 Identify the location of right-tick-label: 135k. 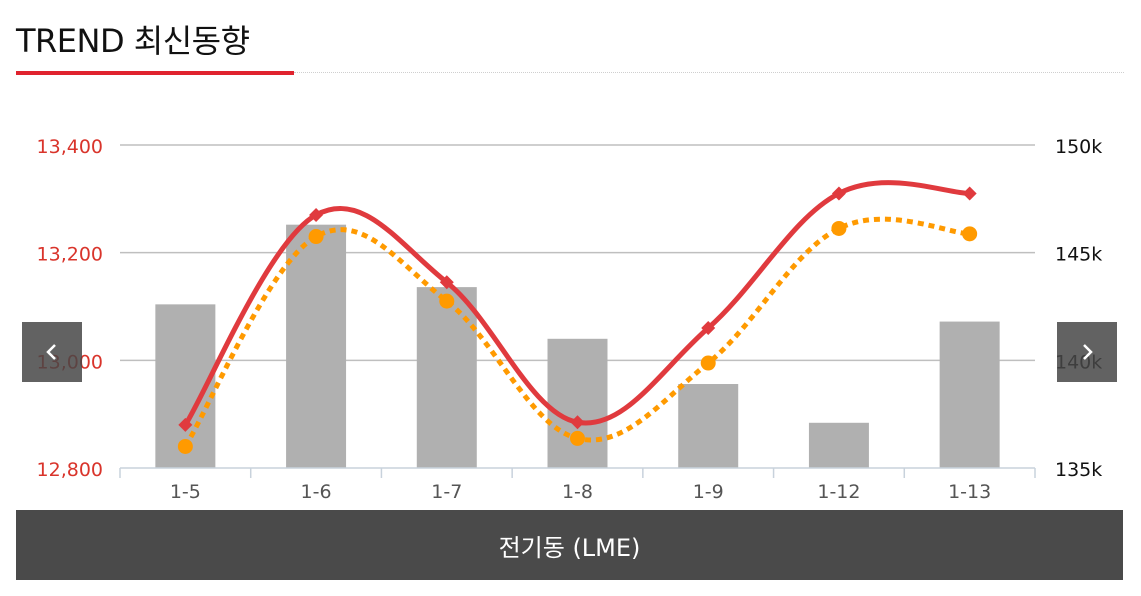
(1078, 470).